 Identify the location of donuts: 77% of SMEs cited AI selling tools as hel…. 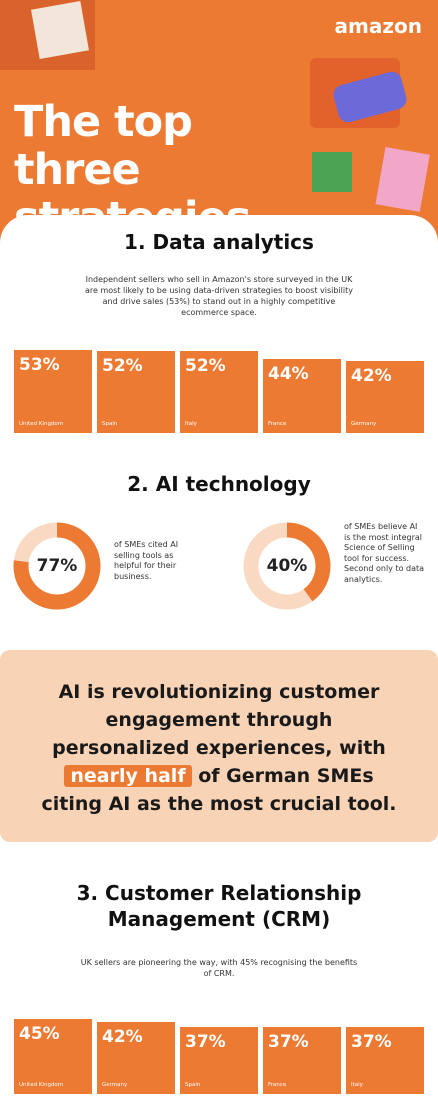
(219, 570).